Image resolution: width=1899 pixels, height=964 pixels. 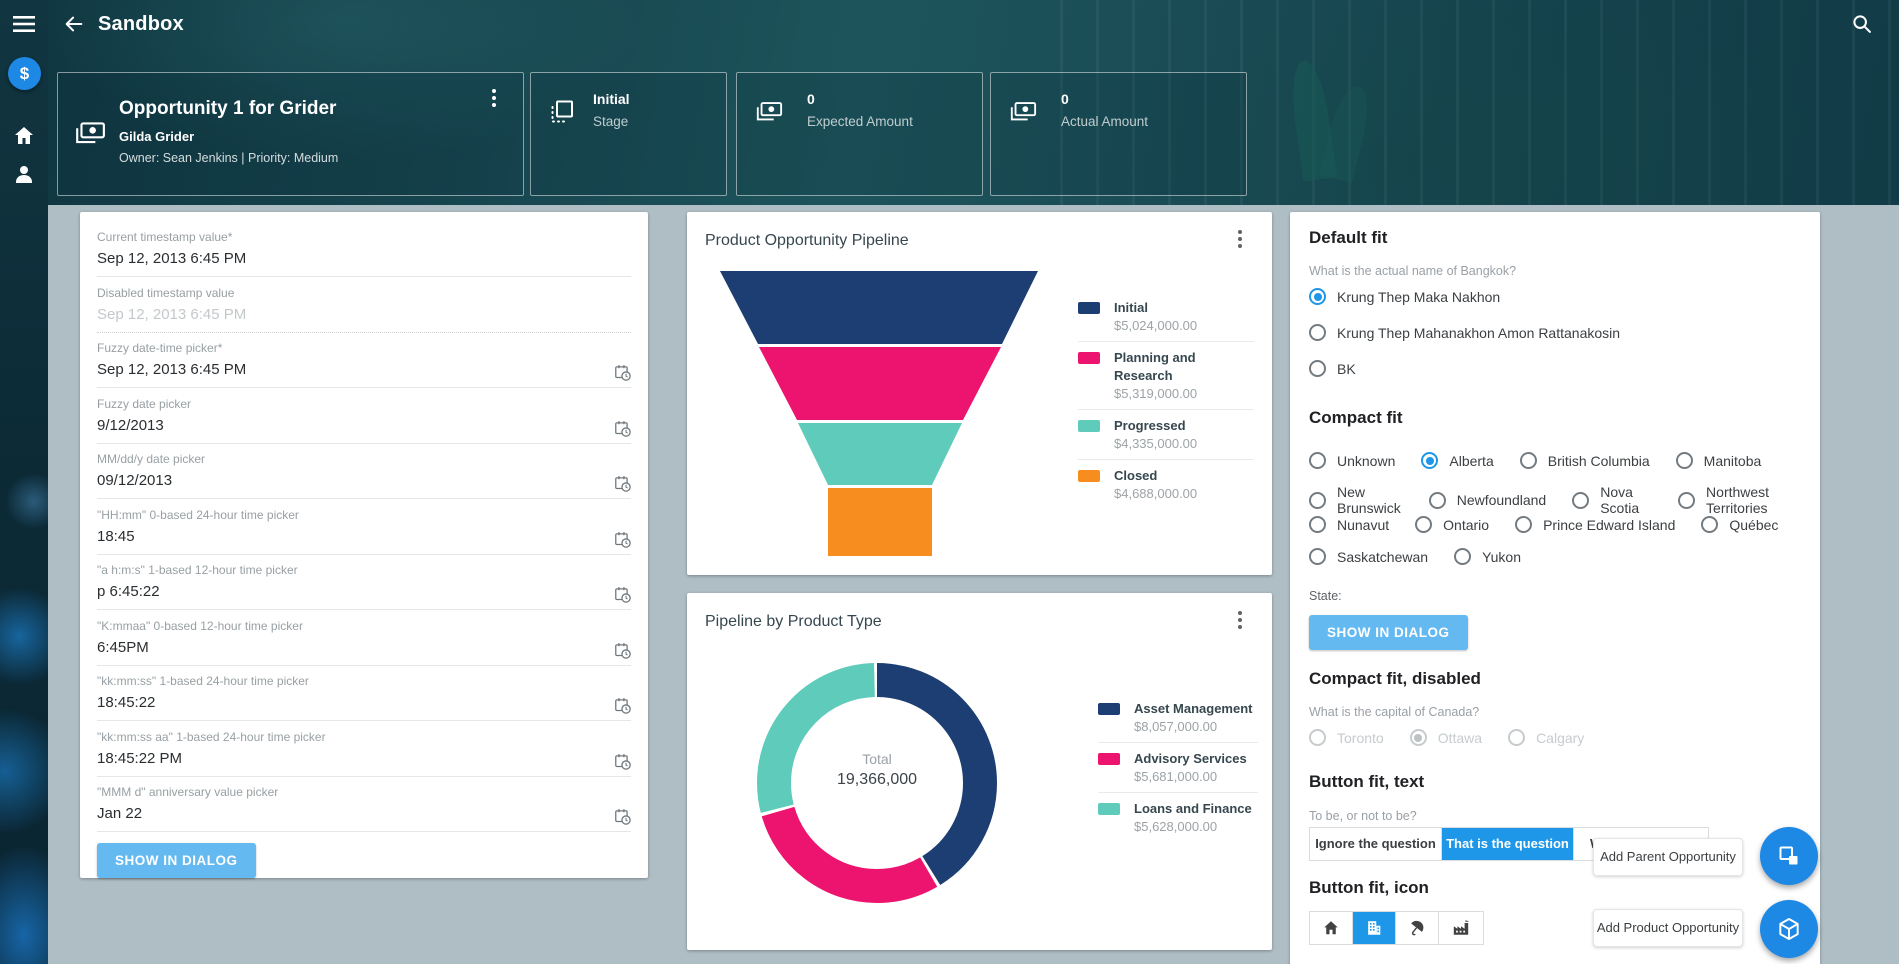 I want to click on form-field: "MMM d" anniversary value picker Jan 22, so click(x=364, y=804).